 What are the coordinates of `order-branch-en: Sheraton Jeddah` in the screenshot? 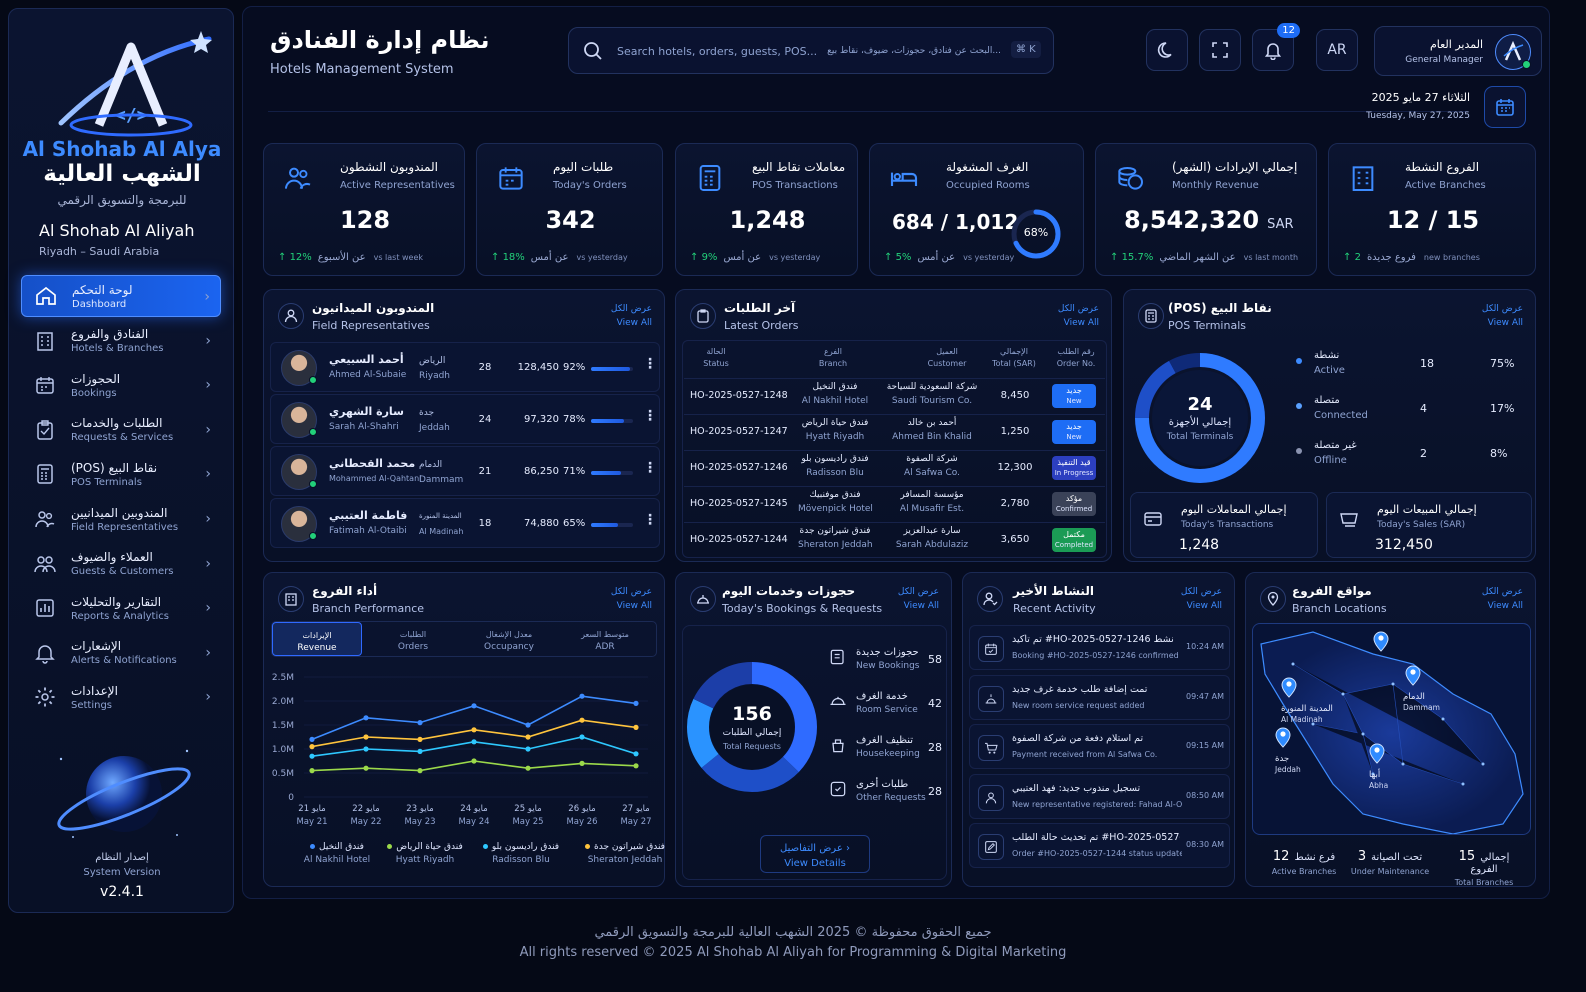 It's located at (835, 545).